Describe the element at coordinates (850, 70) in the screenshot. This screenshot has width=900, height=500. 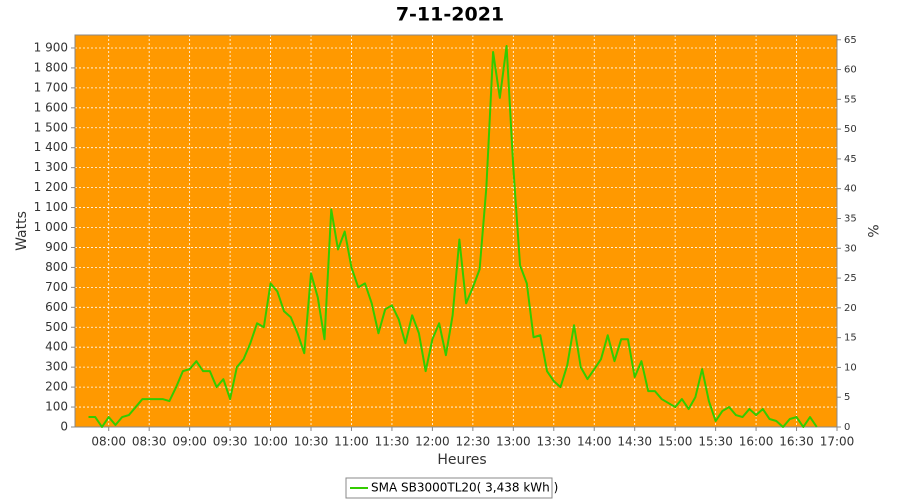
I see `y2-tick-label: 60` at that location.